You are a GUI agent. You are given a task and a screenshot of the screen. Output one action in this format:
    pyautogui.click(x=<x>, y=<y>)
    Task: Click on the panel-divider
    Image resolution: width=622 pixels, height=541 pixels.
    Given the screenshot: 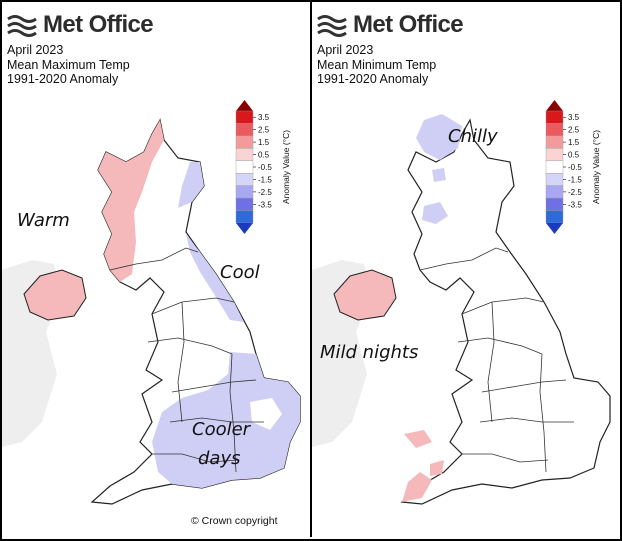 What is the action you would take?
    pyautogui.click(x=311, y=269)
    